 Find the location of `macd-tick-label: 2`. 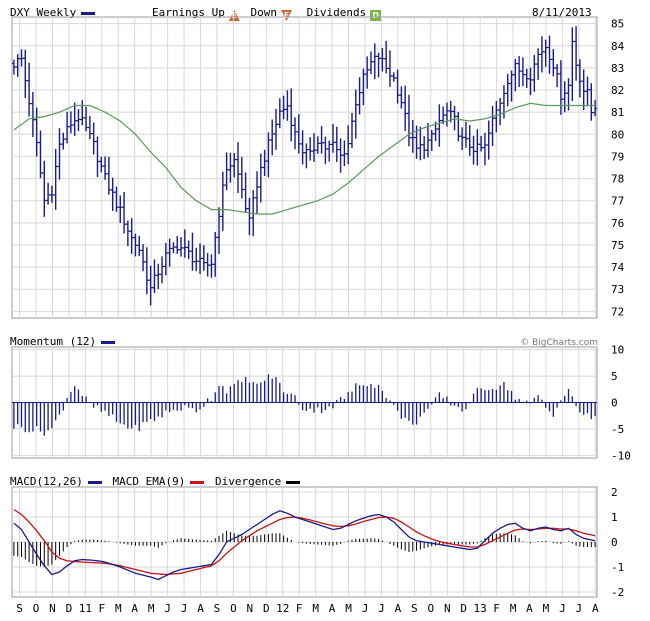

macd-tick-label: 2 is located at coordinates (614, 492).